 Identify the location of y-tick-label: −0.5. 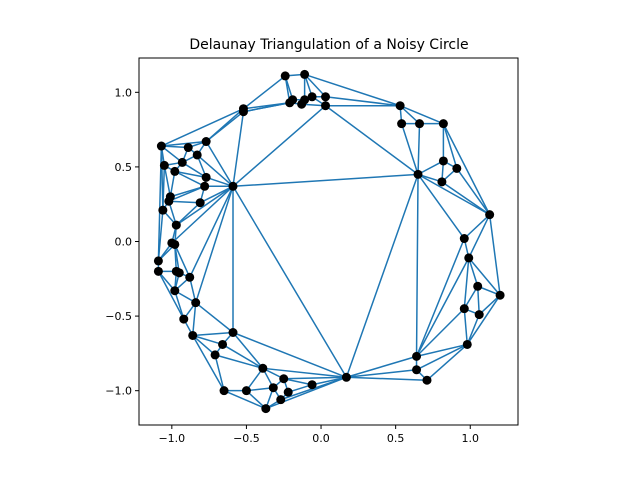
(118, 316).